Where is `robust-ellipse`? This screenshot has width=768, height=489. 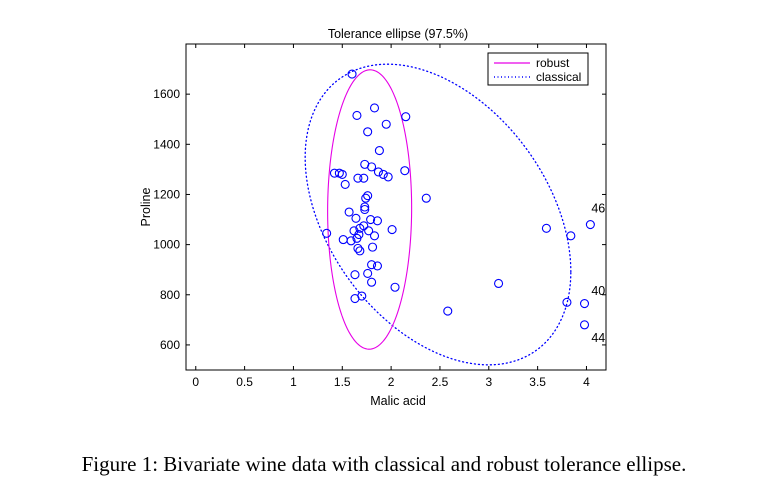
robust-ellipse is located at coordinates (370, 209).